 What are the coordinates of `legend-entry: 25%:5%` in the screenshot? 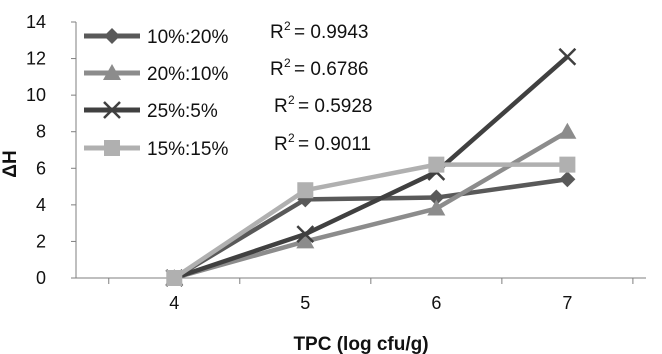 It's located at (151, 111).